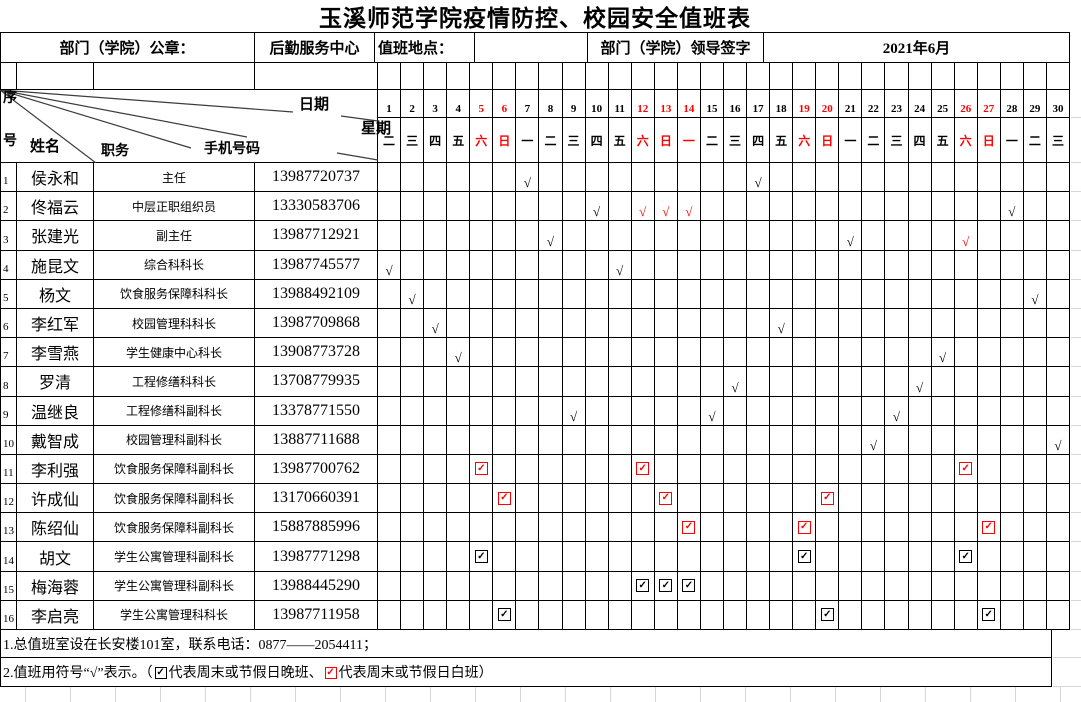  I want to click on duty-cell-r3-d2, so click(413, 236).